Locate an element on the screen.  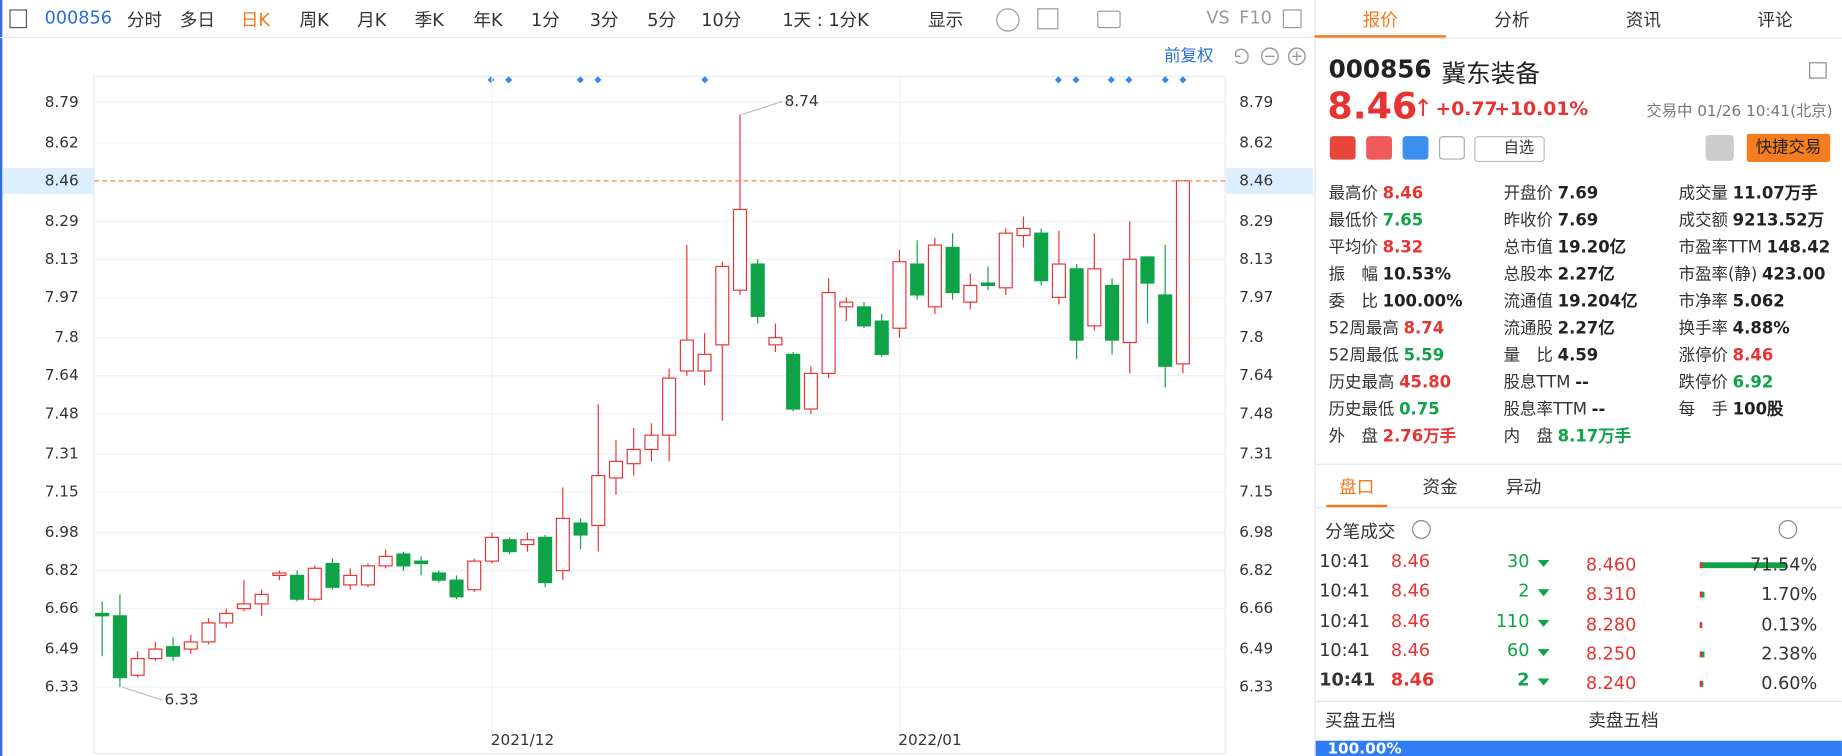
stat: 成交量 11.07万手 is located at coordinates (1748, 192).